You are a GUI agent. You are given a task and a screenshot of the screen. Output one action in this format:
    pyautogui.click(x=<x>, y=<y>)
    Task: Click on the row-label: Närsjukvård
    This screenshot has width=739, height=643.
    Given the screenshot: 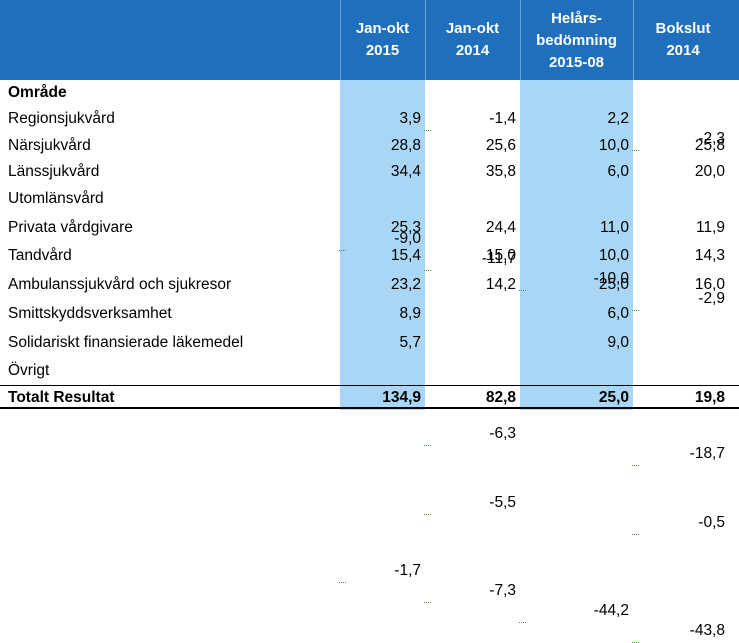 What is the action you would take?
    pyautogui.click(x=49, y=145)
    